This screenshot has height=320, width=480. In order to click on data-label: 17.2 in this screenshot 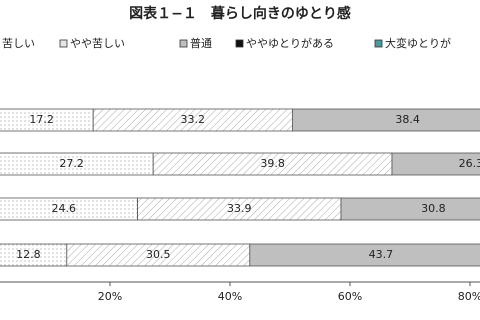, I will do `click(41, 119)`.